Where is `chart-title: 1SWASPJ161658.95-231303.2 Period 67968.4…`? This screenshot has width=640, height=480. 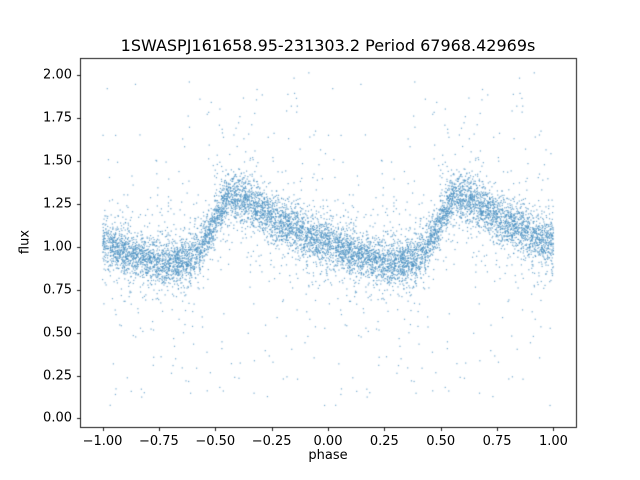
chart-title: 1SWASPJ161658.95-231303.2 Period 67968.4… is located at coordinates (328, 45).